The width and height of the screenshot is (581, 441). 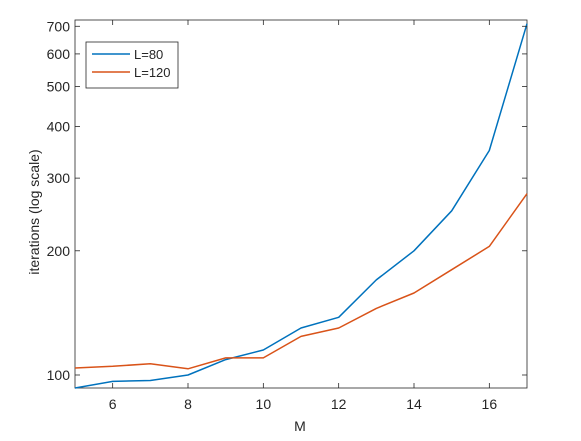 I want to click on y-tick-label: 700, so click(x=59, y=26).